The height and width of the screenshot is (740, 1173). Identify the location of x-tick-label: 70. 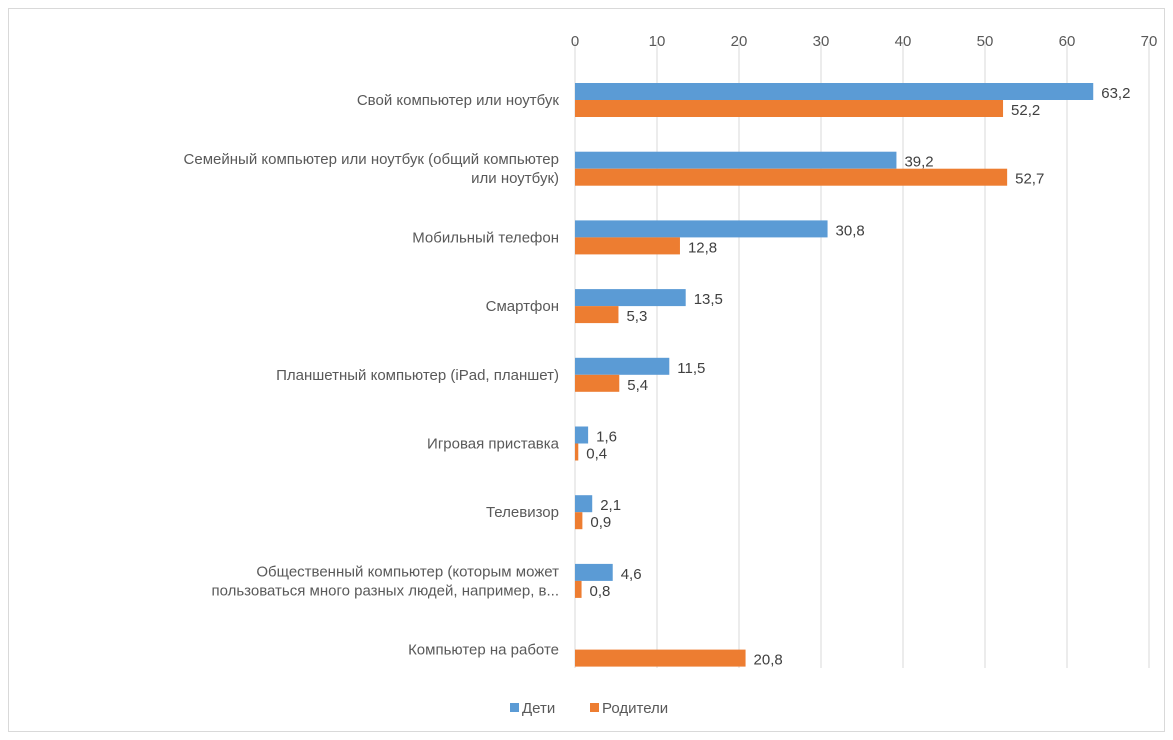
(1149, 41).